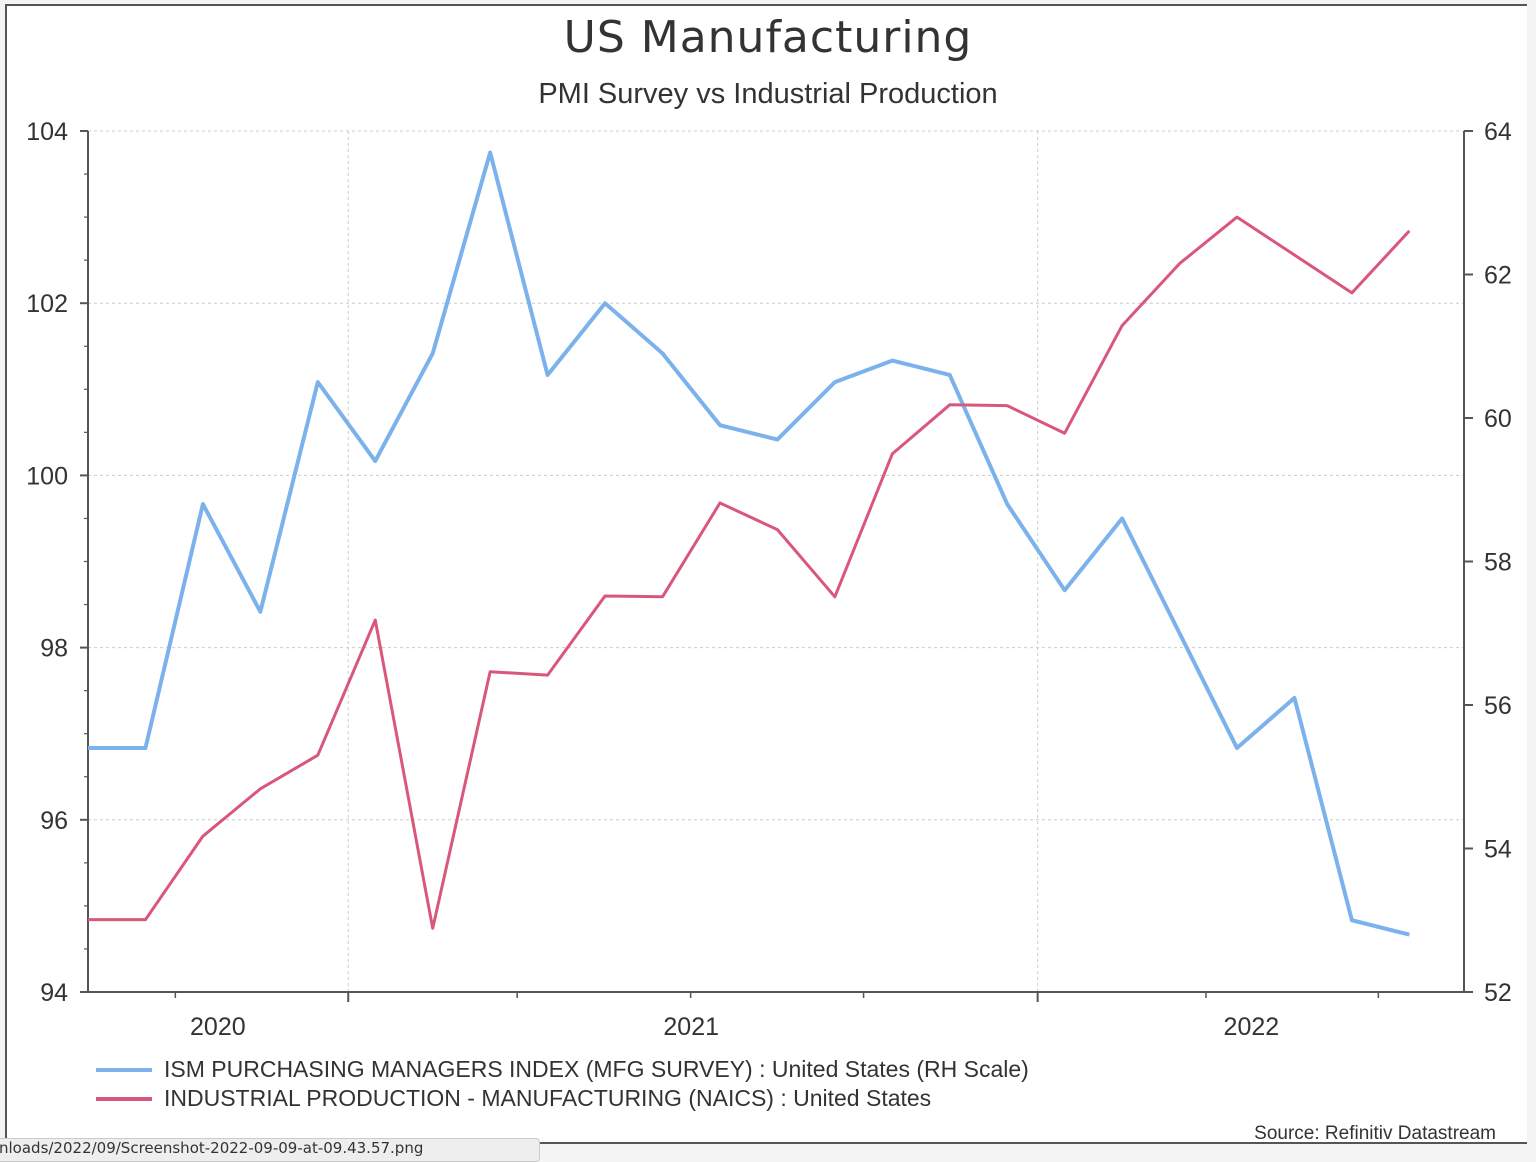 This screenshot has width=1536, height=1162. I want to click on left-tick-label: 94, so click(54, 993).